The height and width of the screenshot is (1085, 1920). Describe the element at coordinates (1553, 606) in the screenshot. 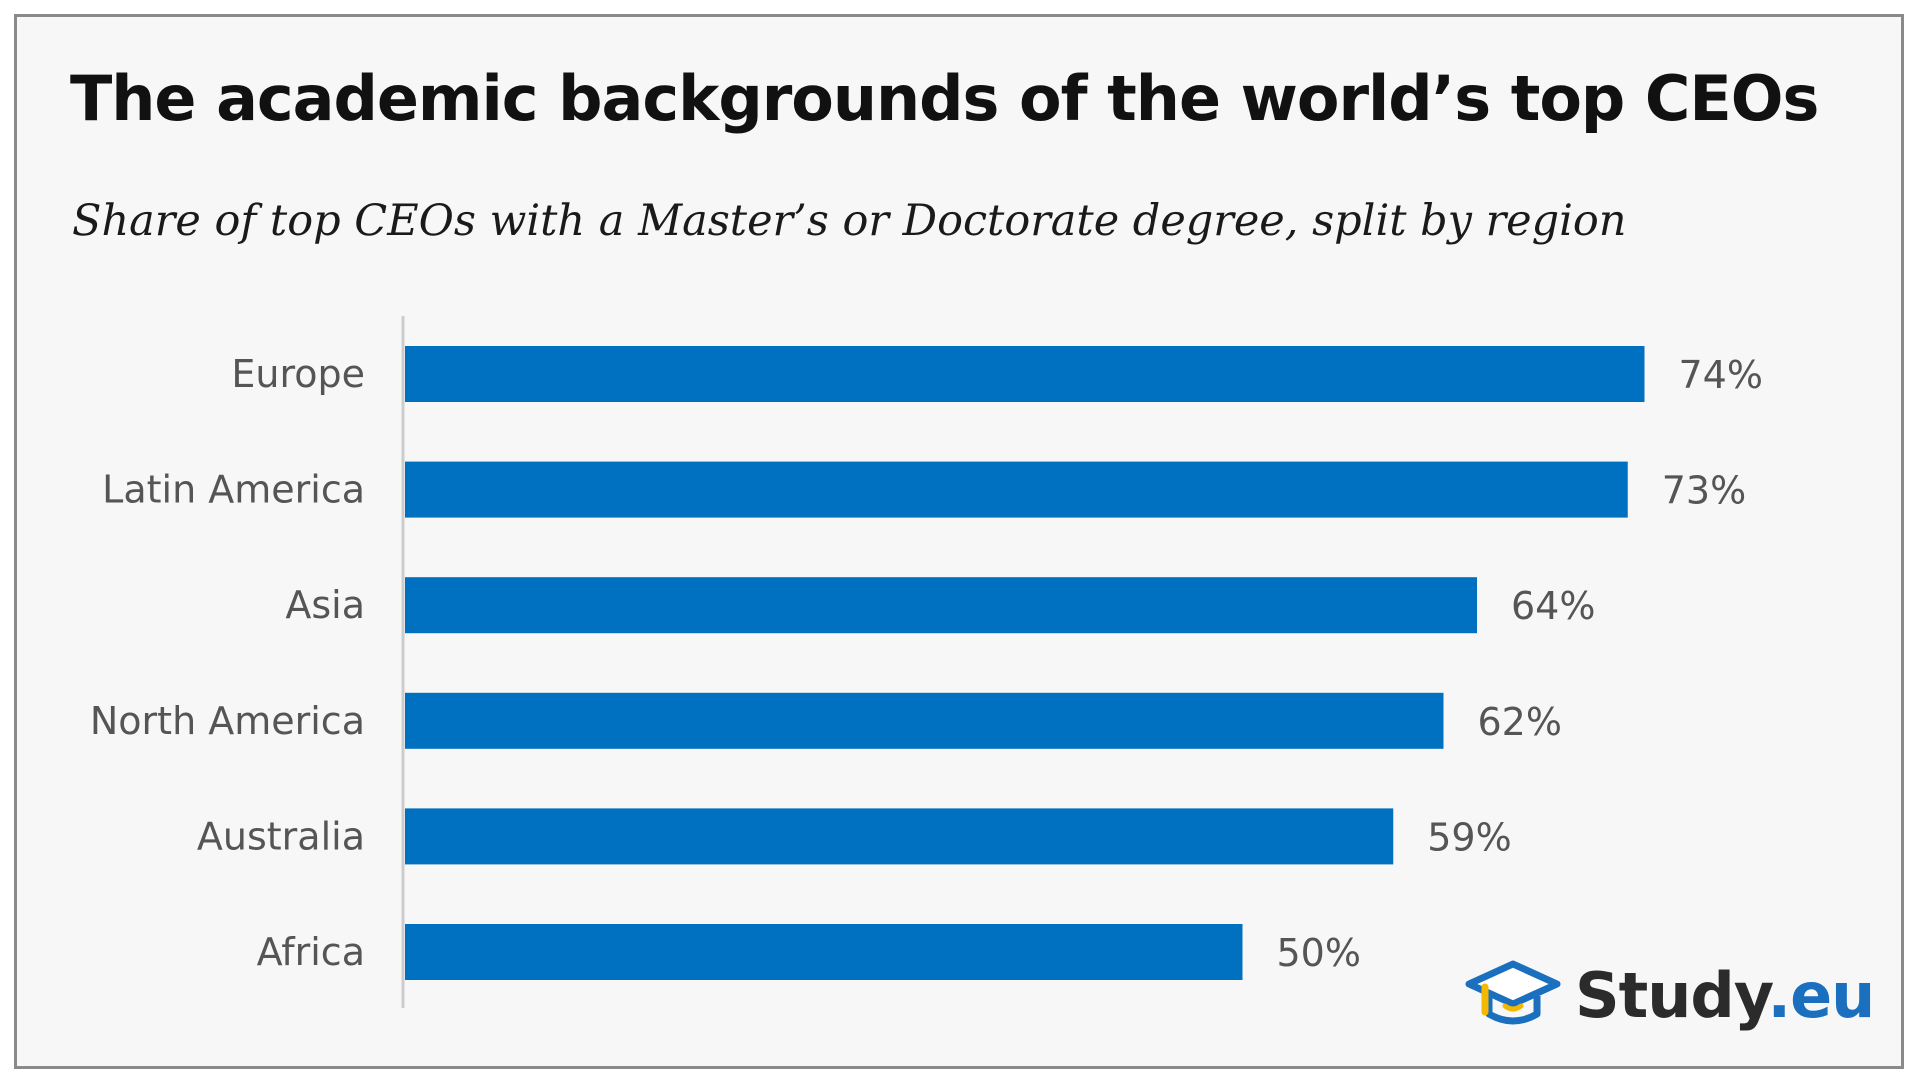

I see `value-label: 64%` at that location.